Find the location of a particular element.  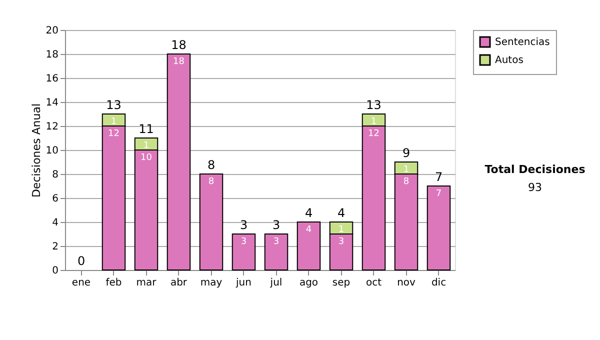

total-label: 7 is located at coordinates (438, 177).